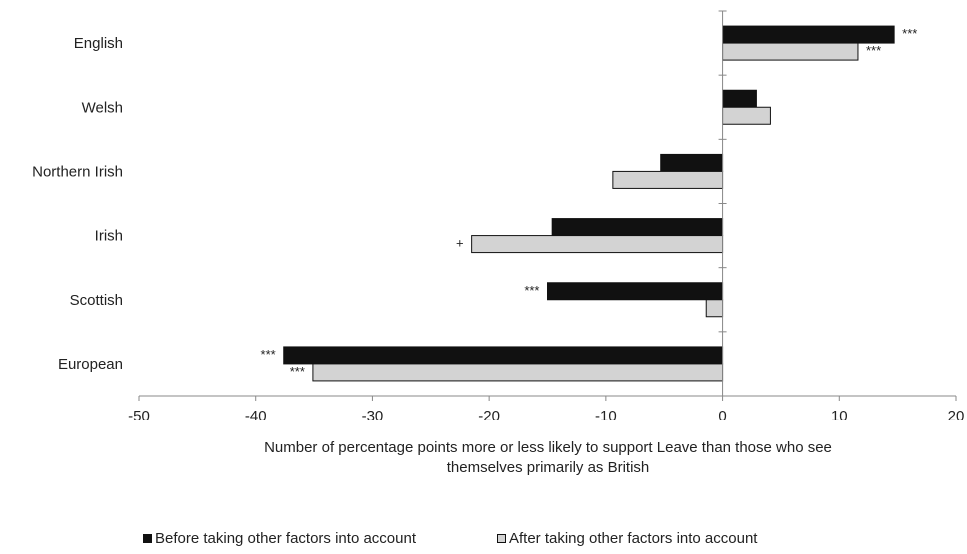  Describe the element at coordinates (147, 538) in the screenshot. I see `legend-swatch-before` at that location.